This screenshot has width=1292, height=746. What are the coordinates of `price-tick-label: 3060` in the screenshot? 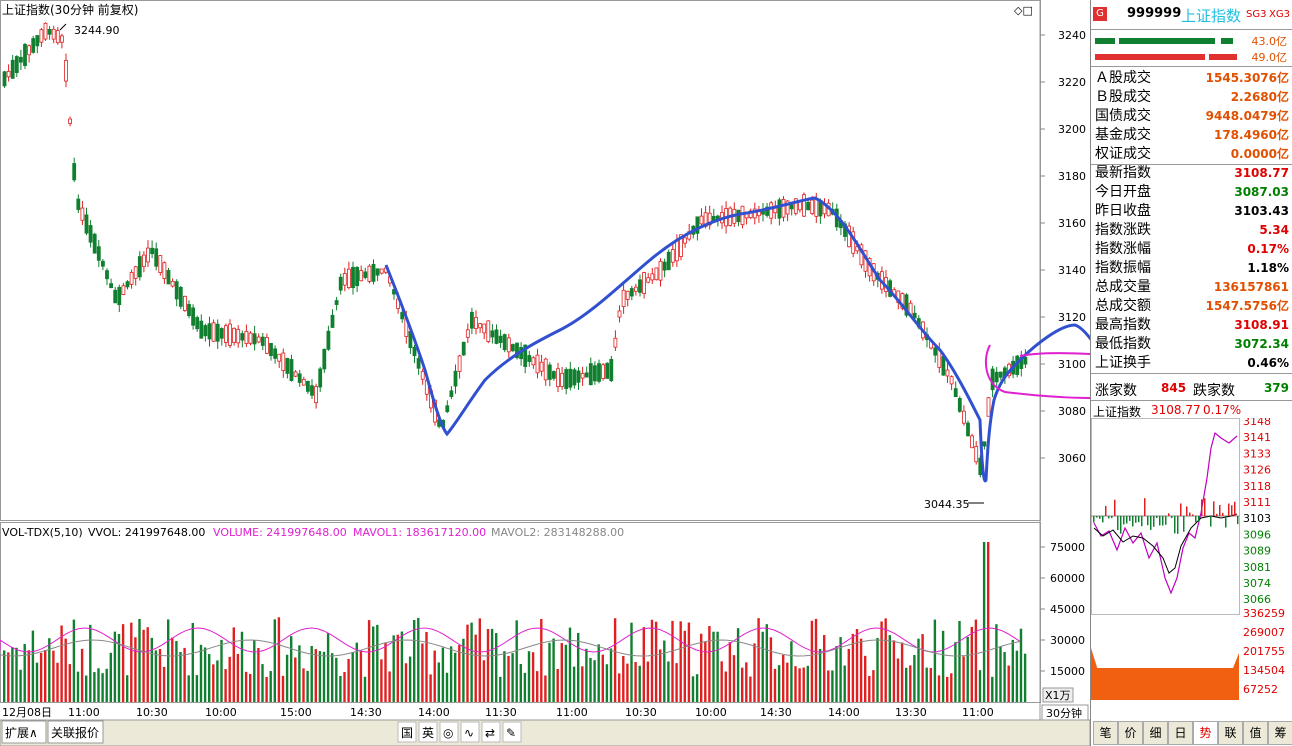 It's located at (1072, 458).